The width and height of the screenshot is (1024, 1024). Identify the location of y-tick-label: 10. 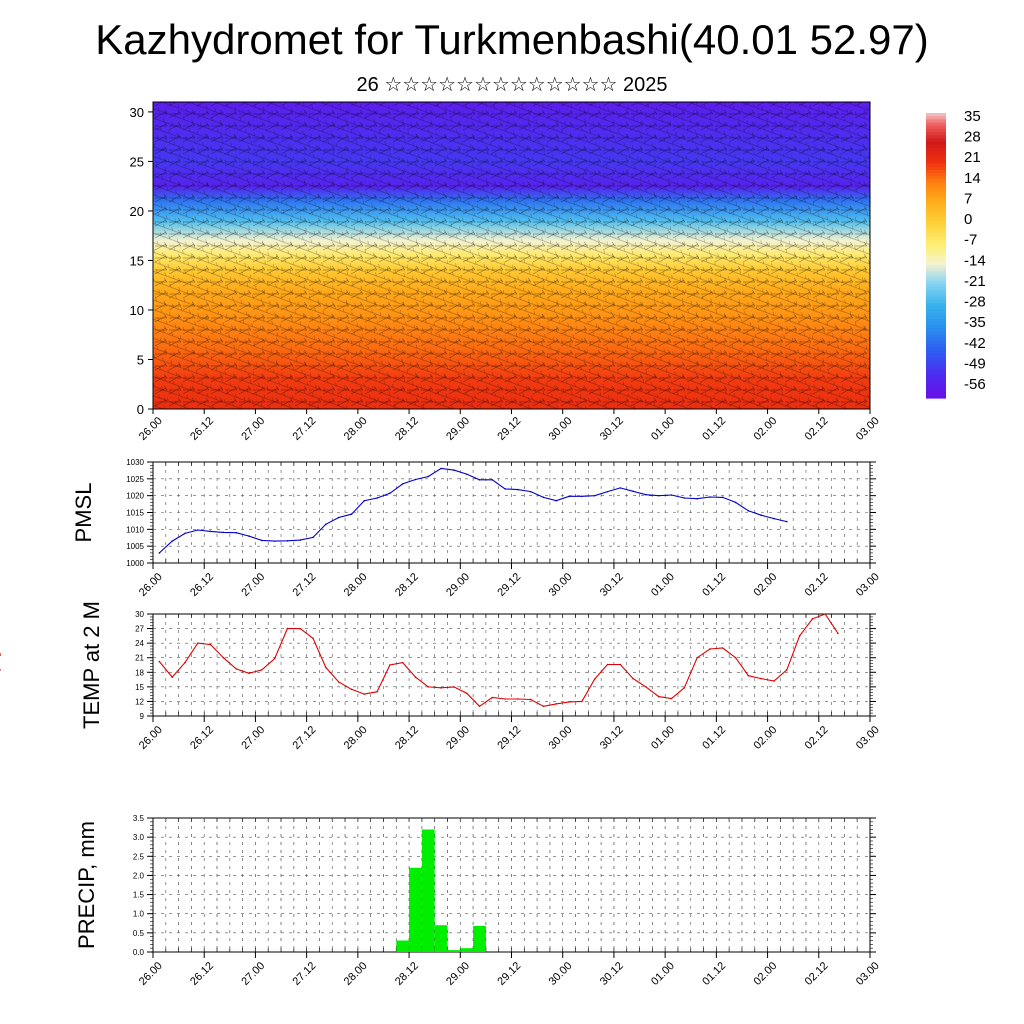
(137, 310).